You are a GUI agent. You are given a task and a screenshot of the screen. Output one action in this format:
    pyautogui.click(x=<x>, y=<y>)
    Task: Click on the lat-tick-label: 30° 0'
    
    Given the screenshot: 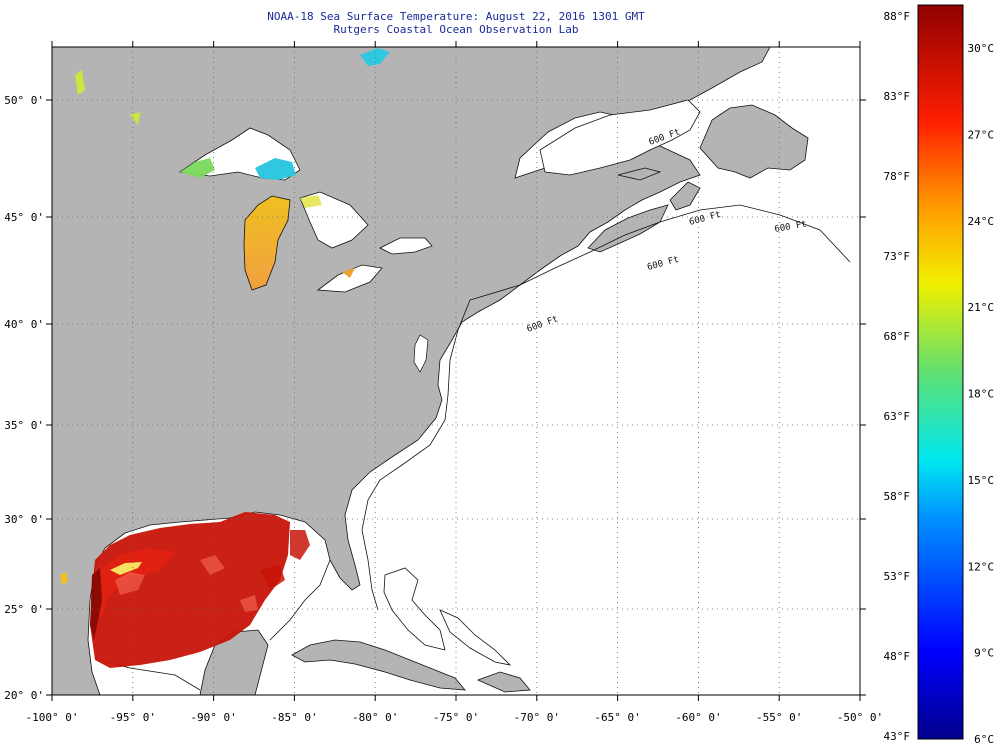 What is the action you would take?
    pyautogui.click(x=24, y=519)
    